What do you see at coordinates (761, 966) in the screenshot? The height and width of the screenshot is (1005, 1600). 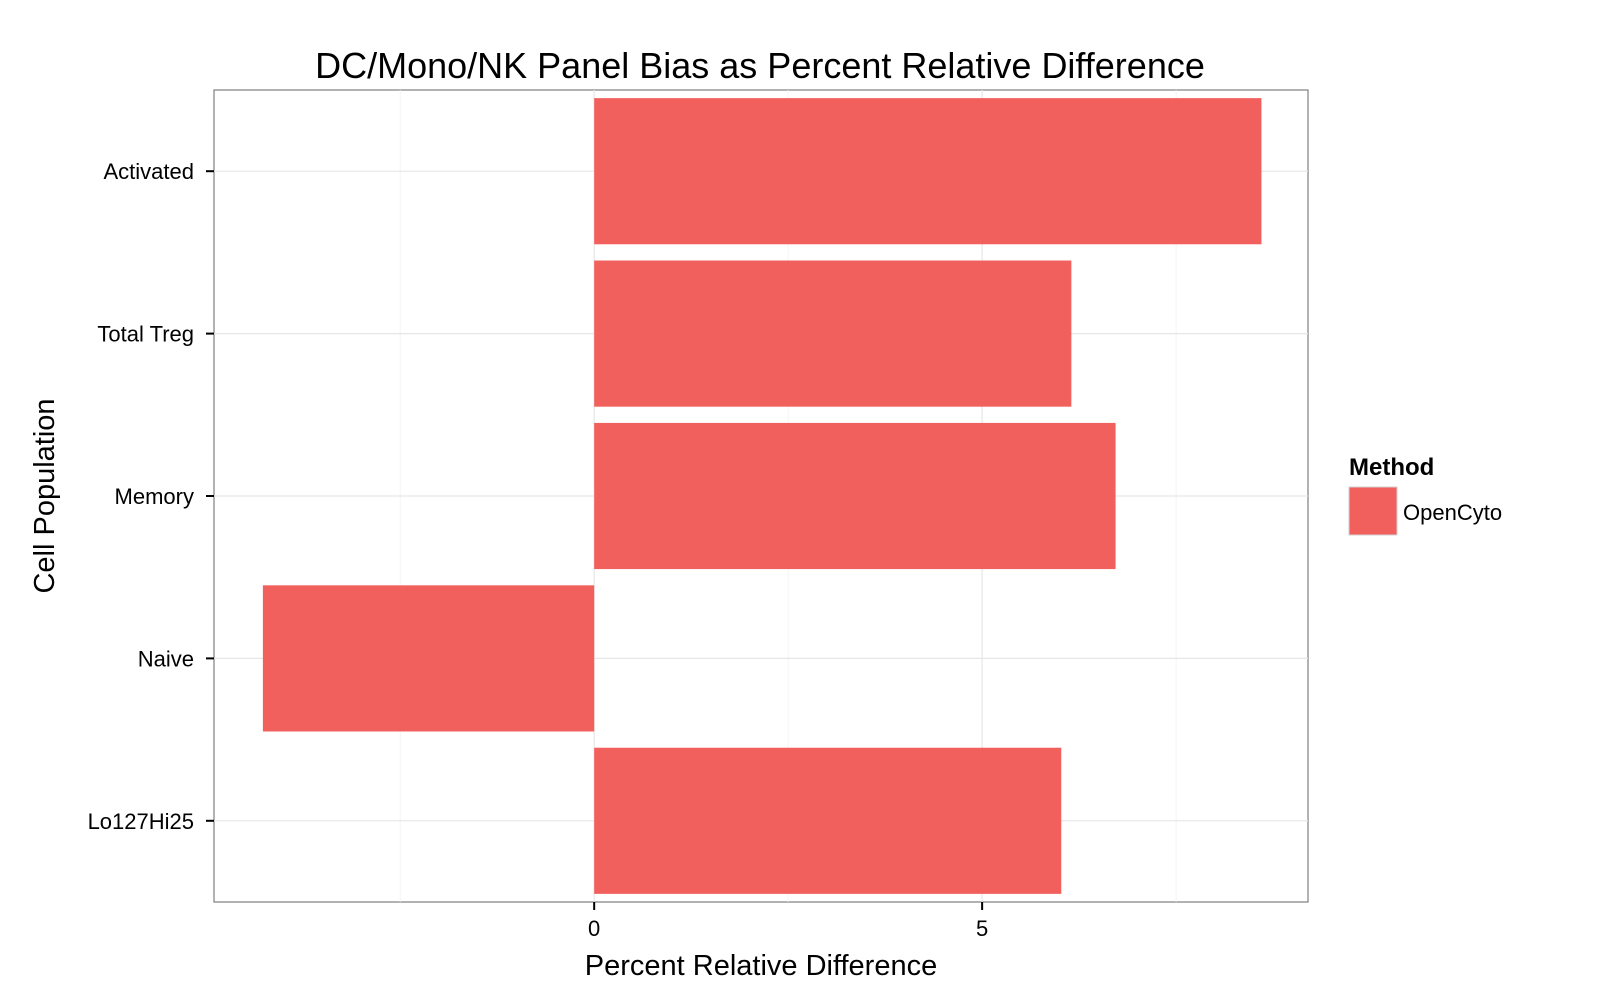 I see `x-axis-title: Percent Relative Difference` at bounding box center [761, 966].